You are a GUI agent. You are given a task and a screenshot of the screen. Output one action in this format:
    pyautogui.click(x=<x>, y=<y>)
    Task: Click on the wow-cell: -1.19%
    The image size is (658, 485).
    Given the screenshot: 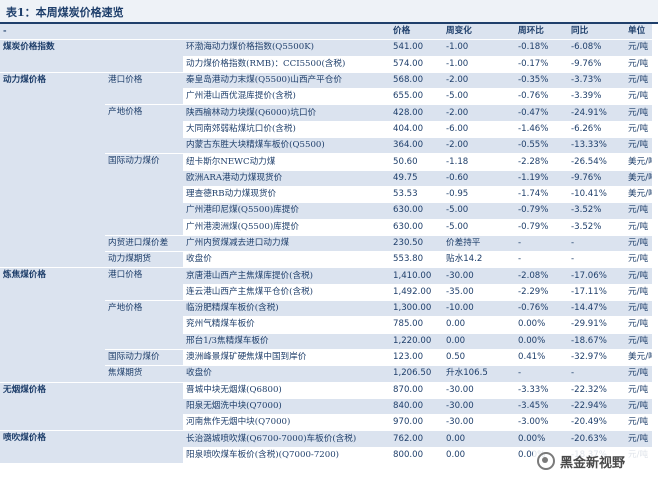 What is the action you would take?
    pyautogui.click(x=542, y=178)
    